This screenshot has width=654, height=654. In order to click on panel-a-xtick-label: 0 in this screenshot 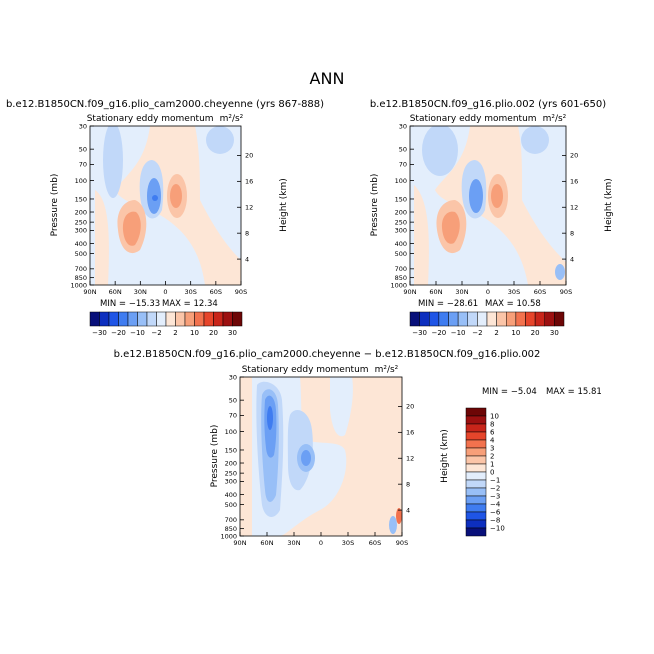, I will do `click(165, 292)`.